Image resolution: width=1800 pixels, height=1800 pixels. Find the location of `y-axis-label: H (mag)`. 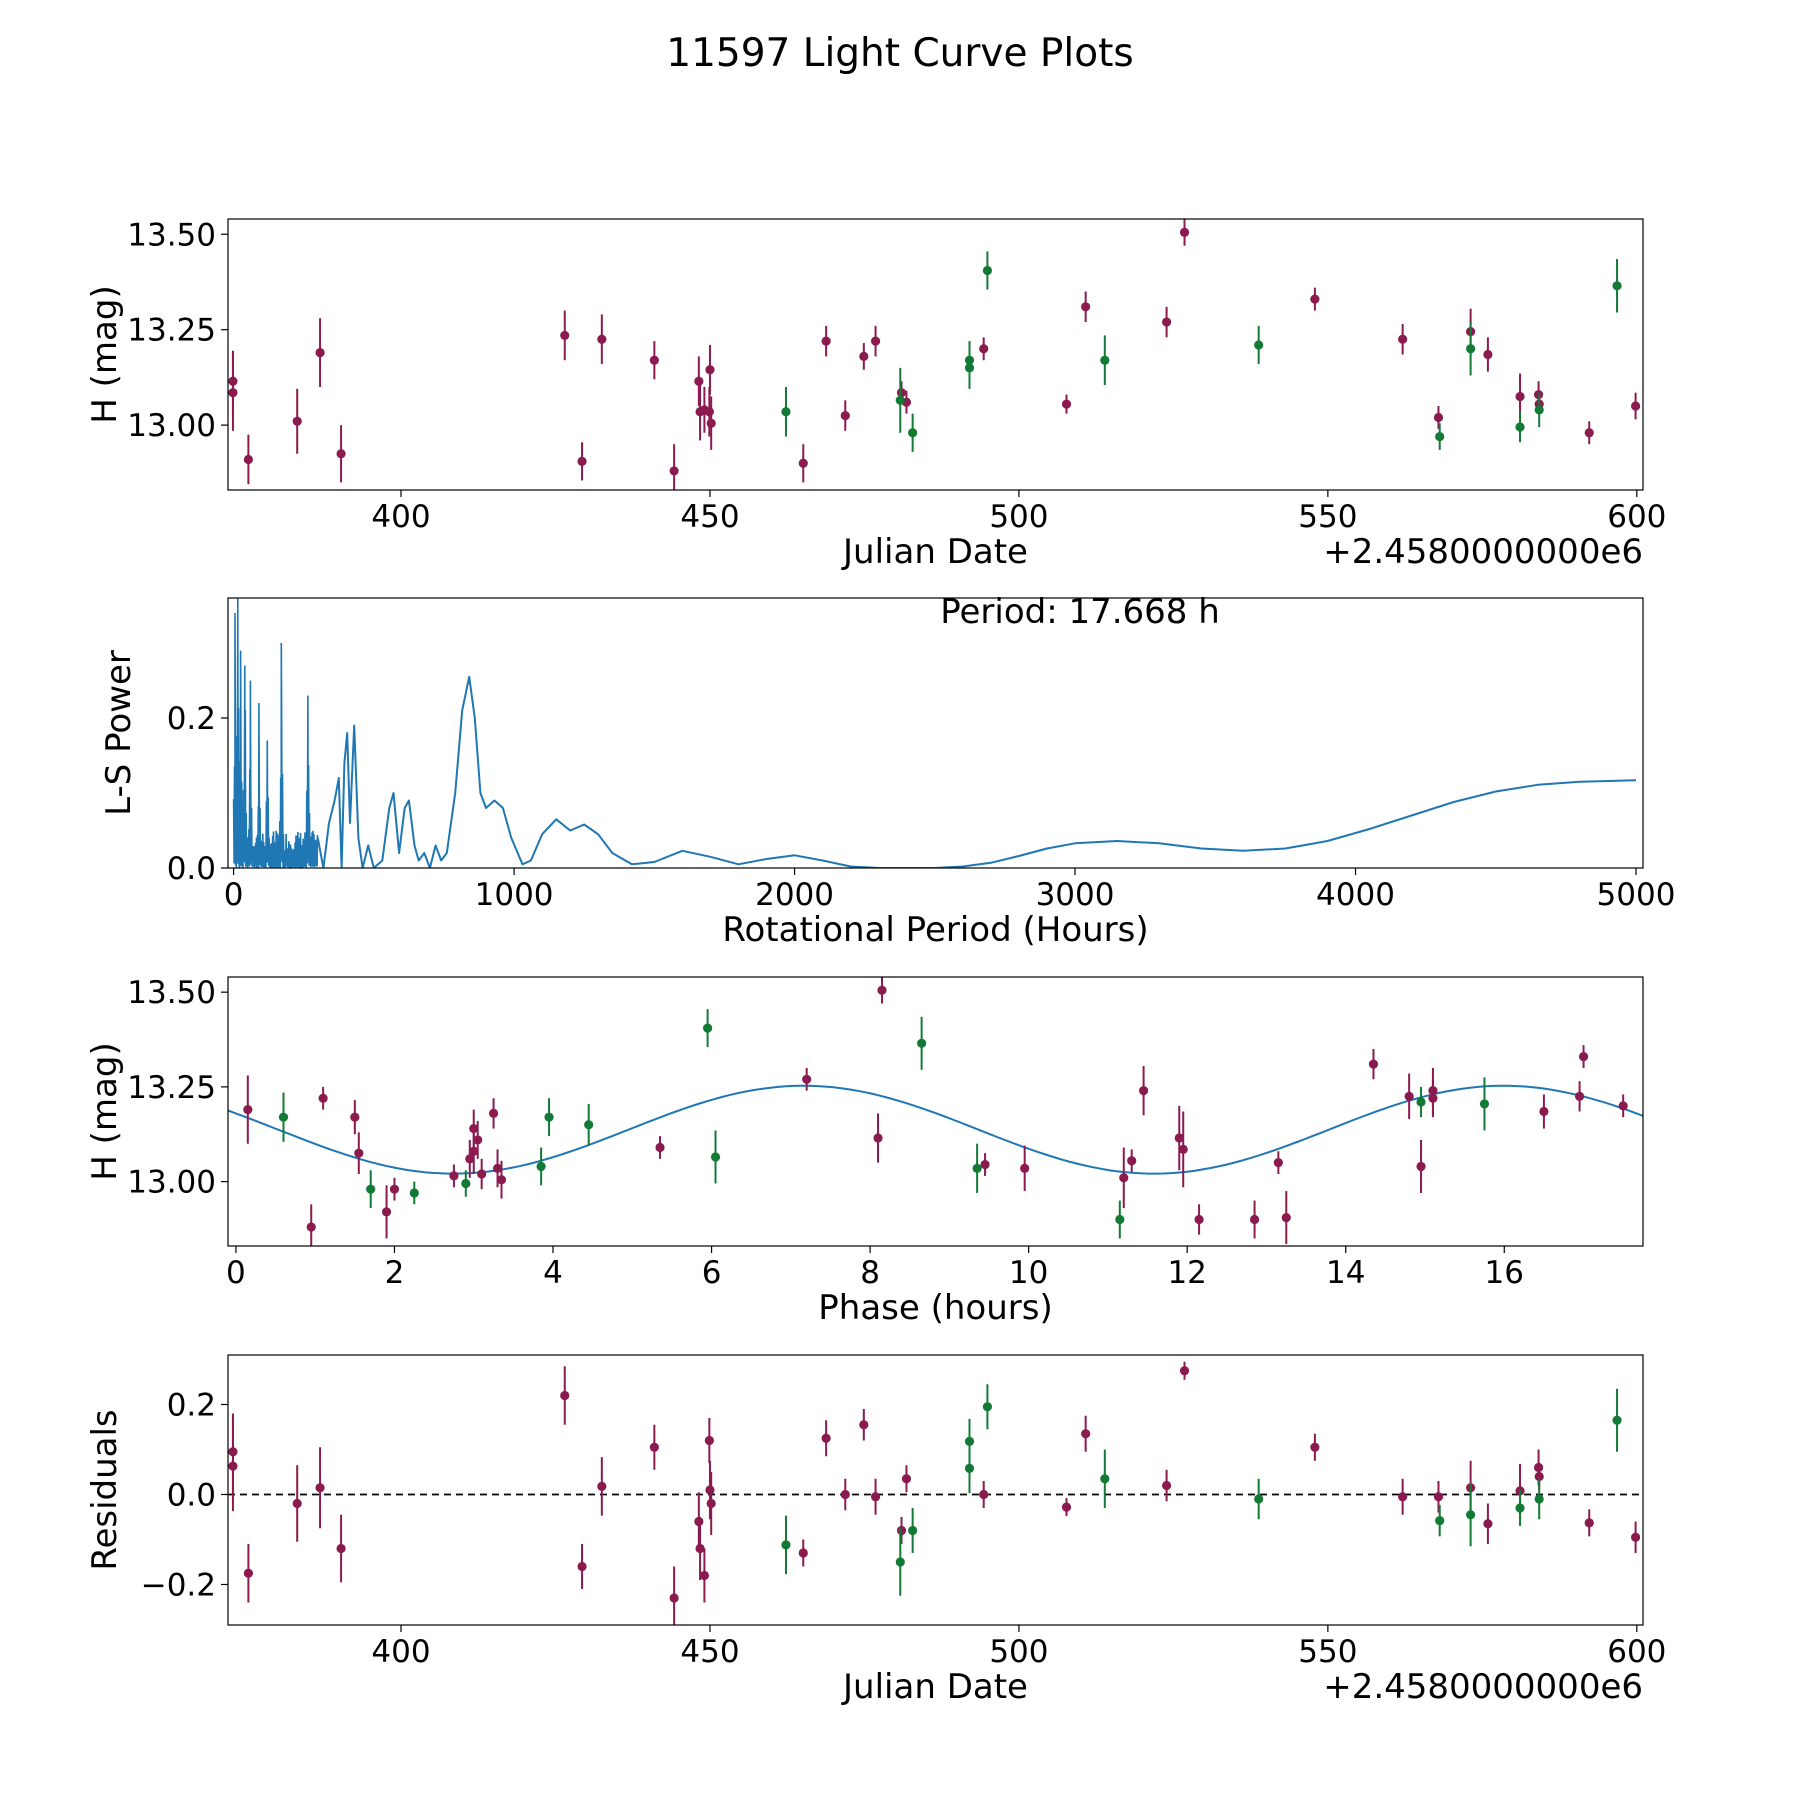

y-axis-label: H (mag) is located at coordinates (105, 1111).